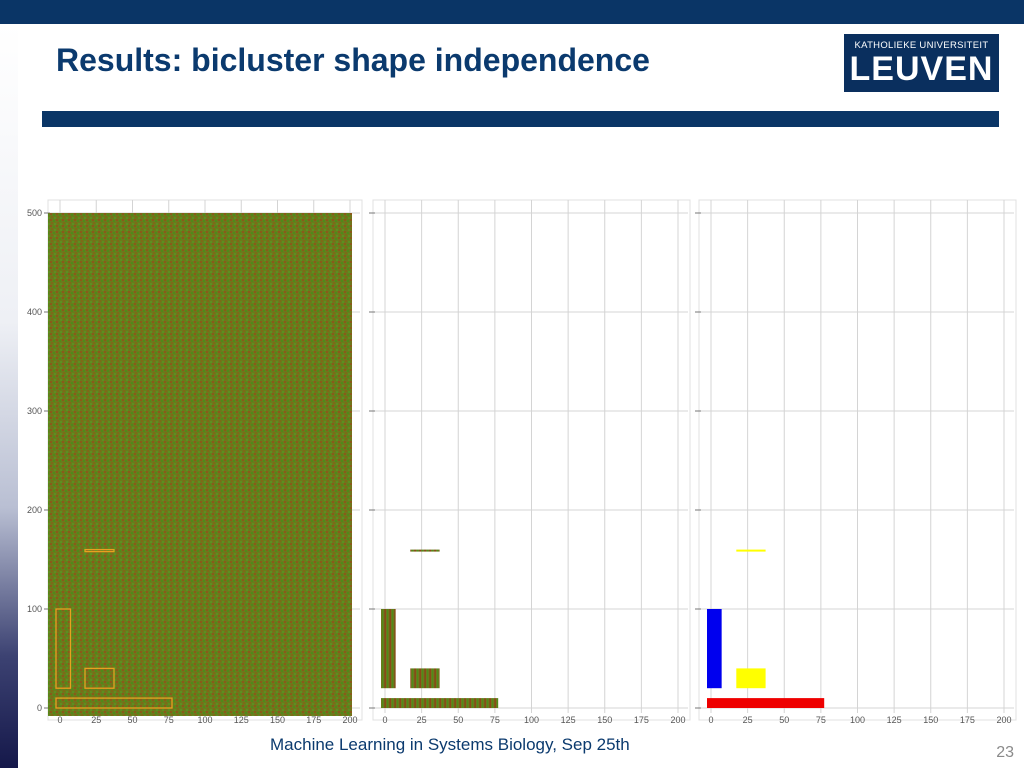  Describe the element at coordinates (512, 12) in the screenshot. I see `top-banner` at that location.